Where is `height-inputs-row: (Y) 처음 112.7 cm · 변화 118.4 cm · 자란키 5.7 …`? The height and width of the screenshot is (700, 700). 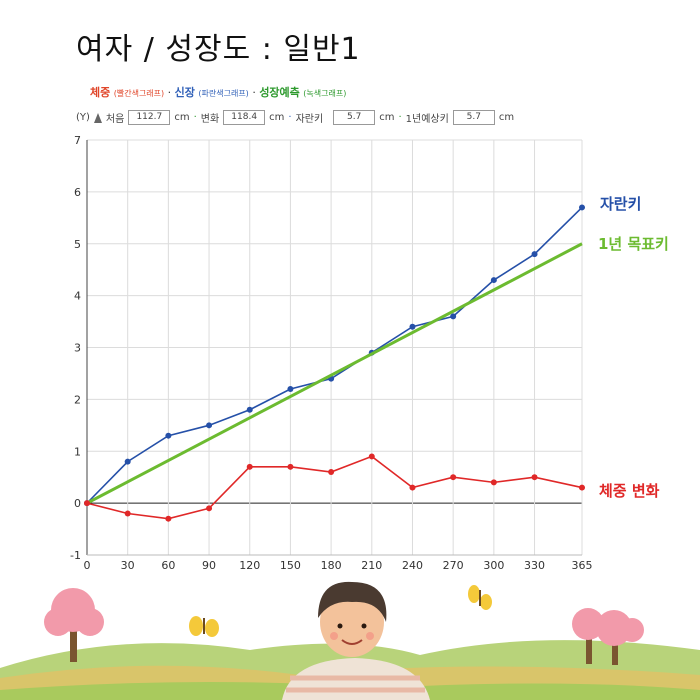
height-inputs-row: (Y) 처음 112.7 cm · 변화 118.4 cm · 자란키 5.7 … is located at coordinates (295, 117).